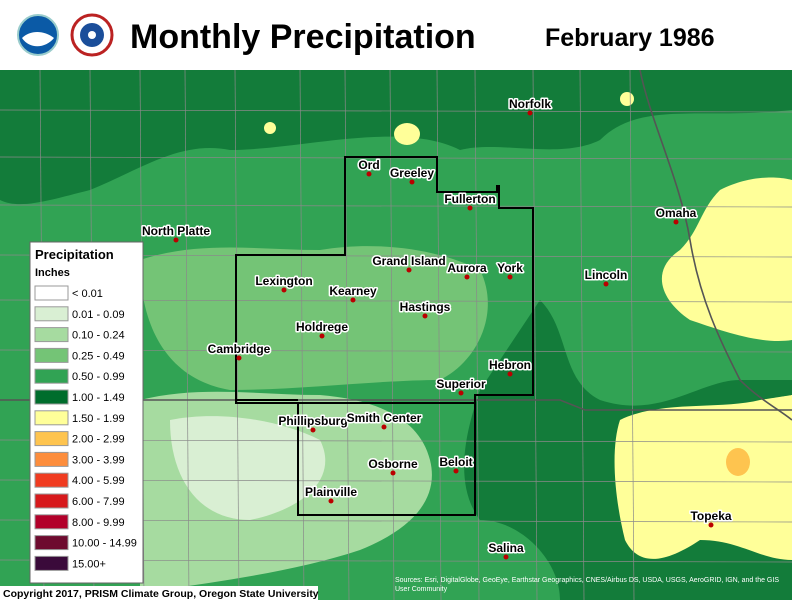 The image size is (792, 612). Describe the element at coordinates (98, 377) in the screenshot. I see `legend-label: 0.50 - 0.99` at that location.